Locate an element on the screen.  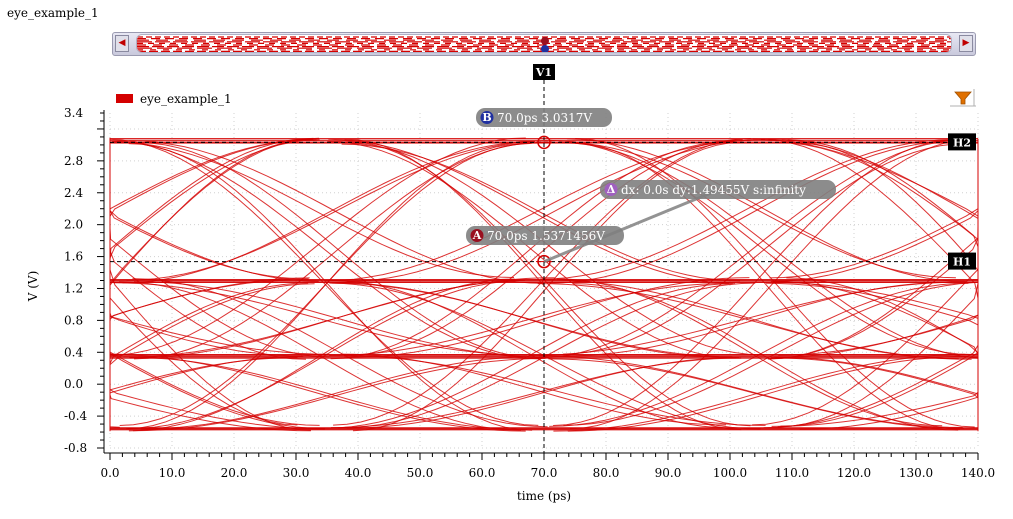
x-tick-label: 10.0 is located at coordinates (172, 473).